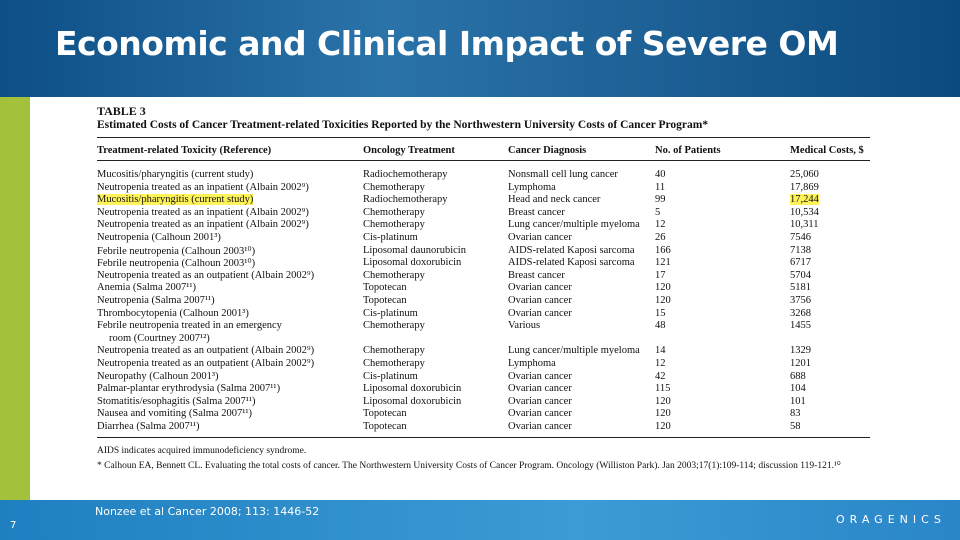  What do you see at coordinates (660, 174) in the screenshot?
I see `cell: 40` at bounding box center [660, 174].